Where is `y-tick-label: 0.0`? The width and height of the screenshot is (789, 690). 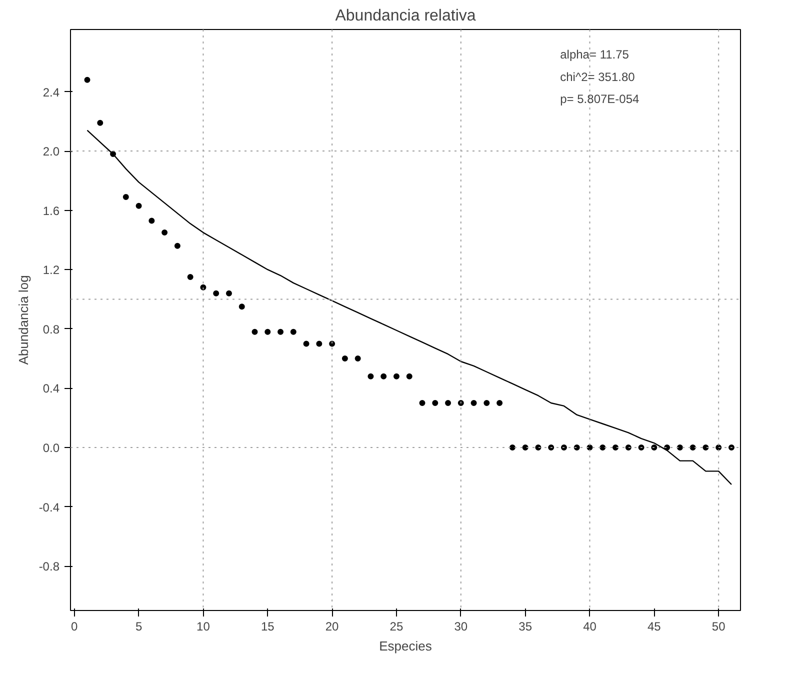 y-tick-label: 0.0 is located at coordinates (51, 447).